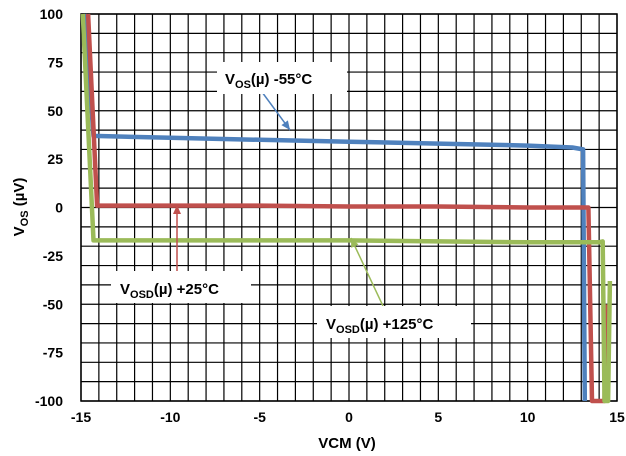 The height and width of the screenshot is (456, 626). What do you see at coordinates (347, 443) in the screenshot?
I see `x-axis-title: VCM (V)` at bounding box center [347, 443].